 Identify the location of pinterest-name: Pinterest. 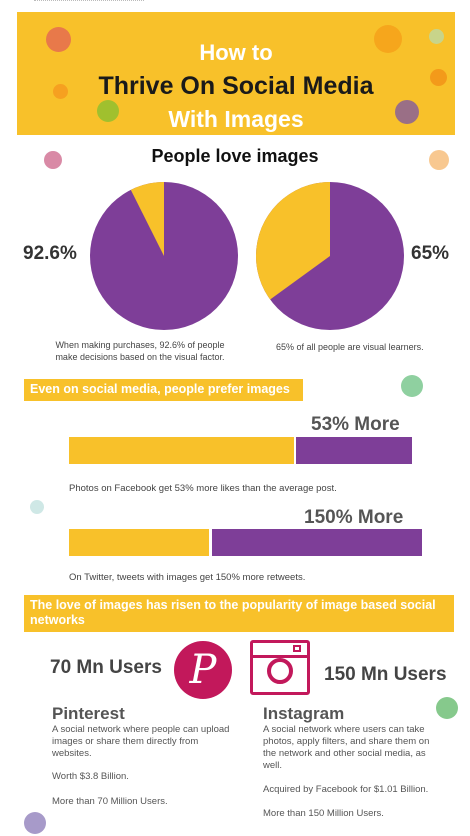
(88, 713).